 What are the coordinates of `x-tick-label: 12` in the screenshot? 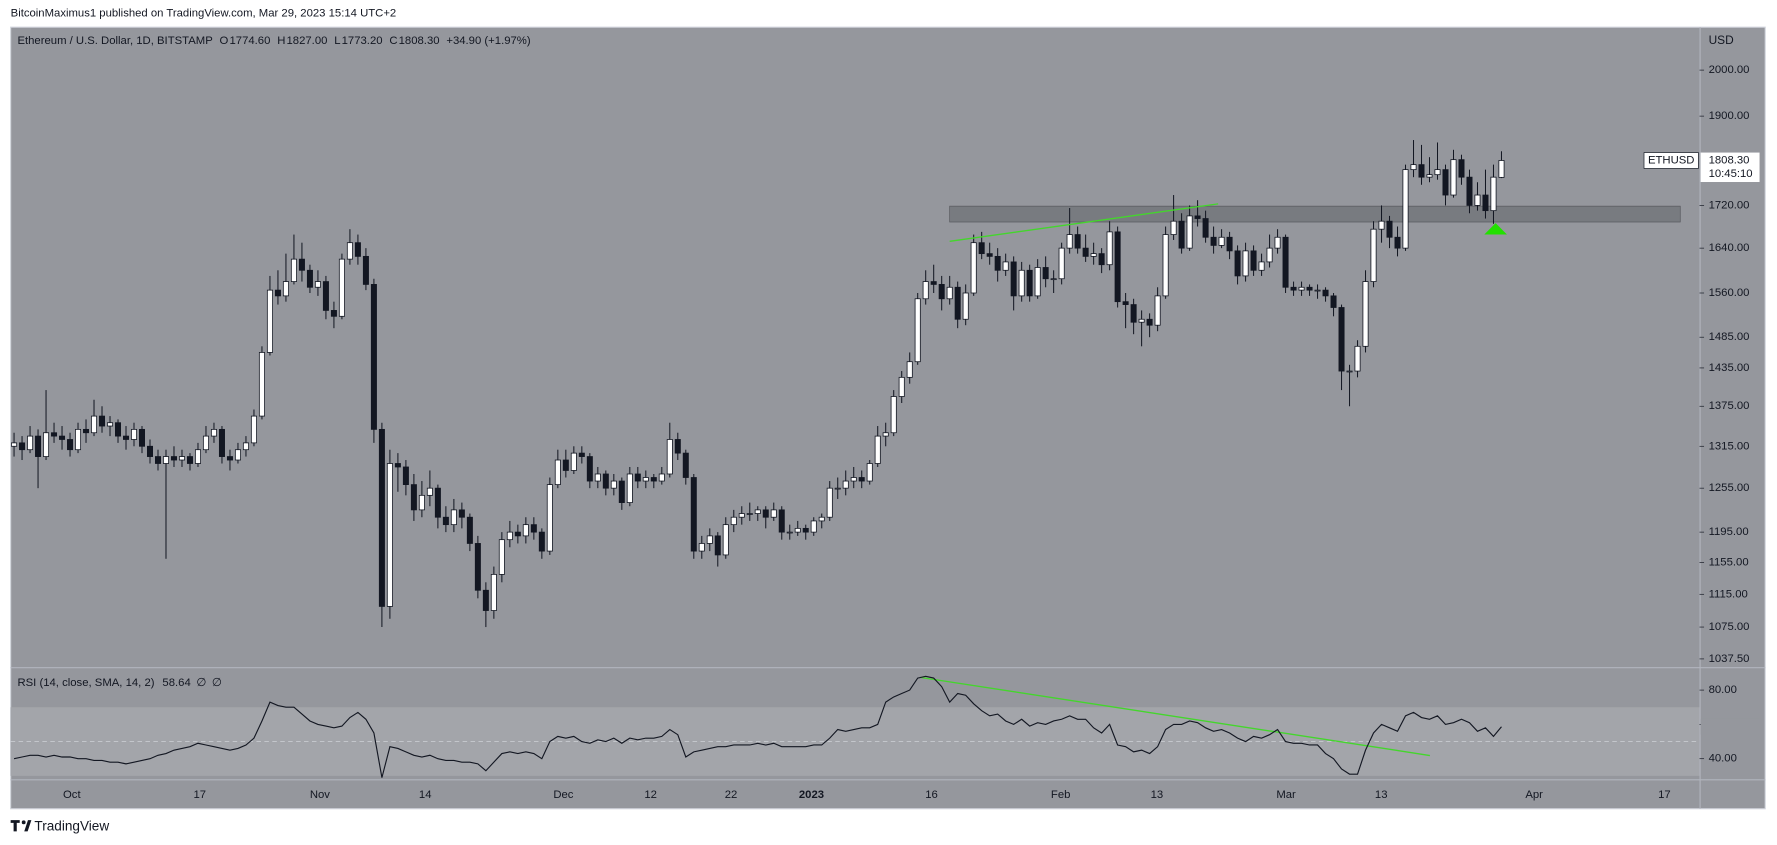 It's located at (650, 795).